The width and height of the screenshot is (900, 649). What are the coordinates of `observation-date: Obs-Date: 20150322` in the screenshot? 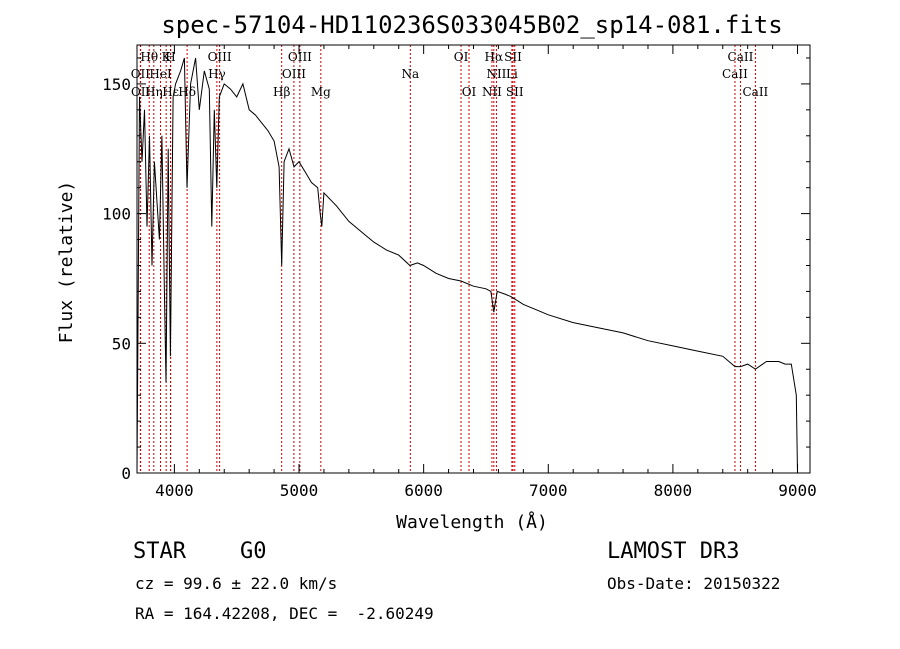 It's located at (694, 583).